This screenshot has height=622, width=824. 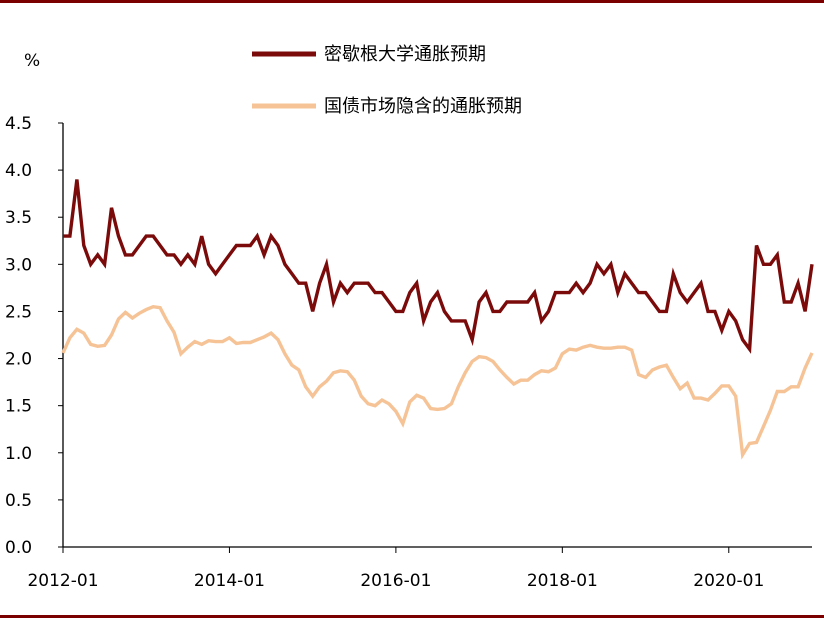 I want to click on bottom-border-rule, so click(x=412, y=616).